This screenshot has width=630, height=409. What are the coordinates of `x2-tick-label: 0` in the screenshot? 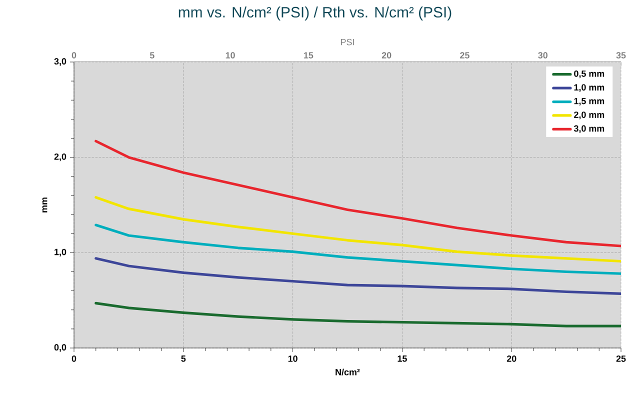 It's located at (74, 55).